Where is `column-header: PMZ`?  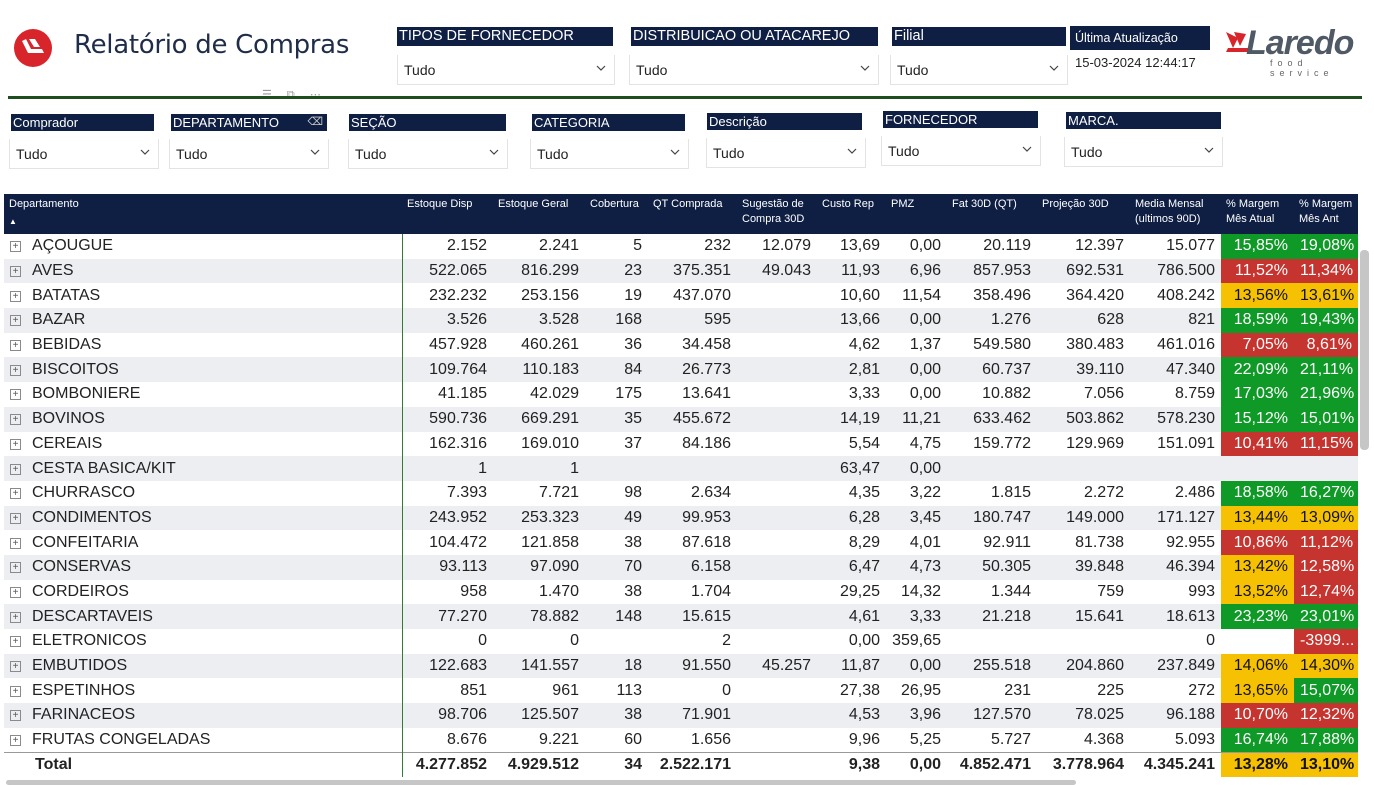 column-header: PMZ is located at coordinates (916, 214).